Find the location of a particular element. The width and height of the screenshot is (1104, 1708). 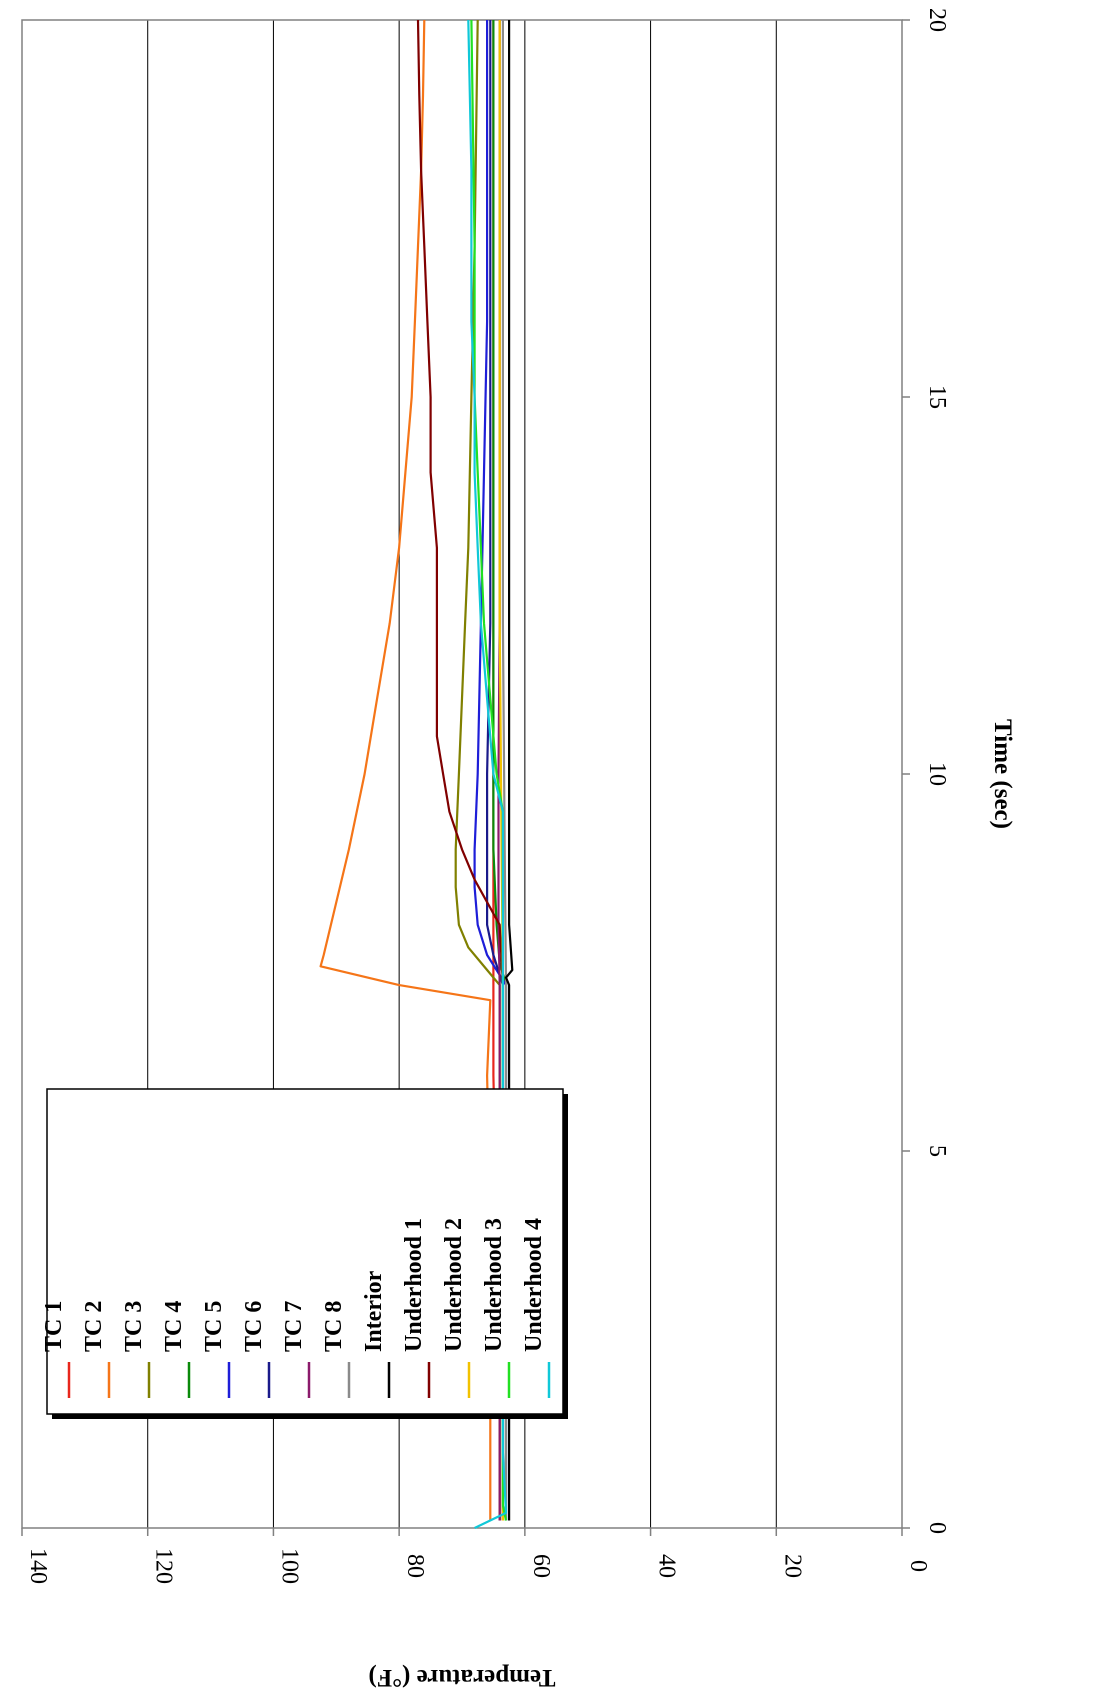

y-tick-label: 140 is located at coordinates (38, 1566).